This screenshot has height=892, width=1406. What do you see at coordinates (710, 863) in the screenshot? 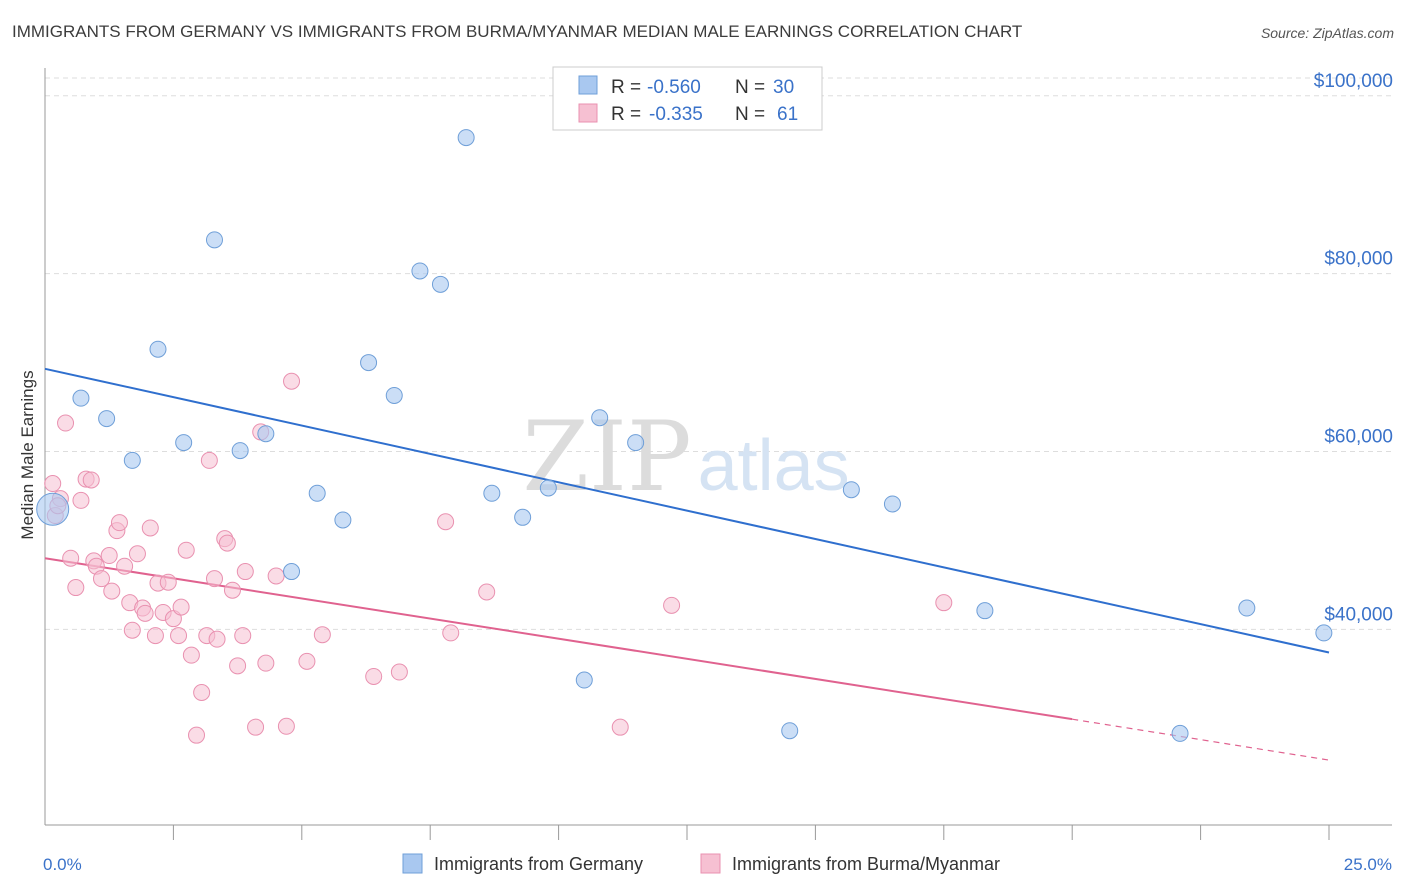
I see `series-legend-swatch-burma` at bounding box center [710, 863].